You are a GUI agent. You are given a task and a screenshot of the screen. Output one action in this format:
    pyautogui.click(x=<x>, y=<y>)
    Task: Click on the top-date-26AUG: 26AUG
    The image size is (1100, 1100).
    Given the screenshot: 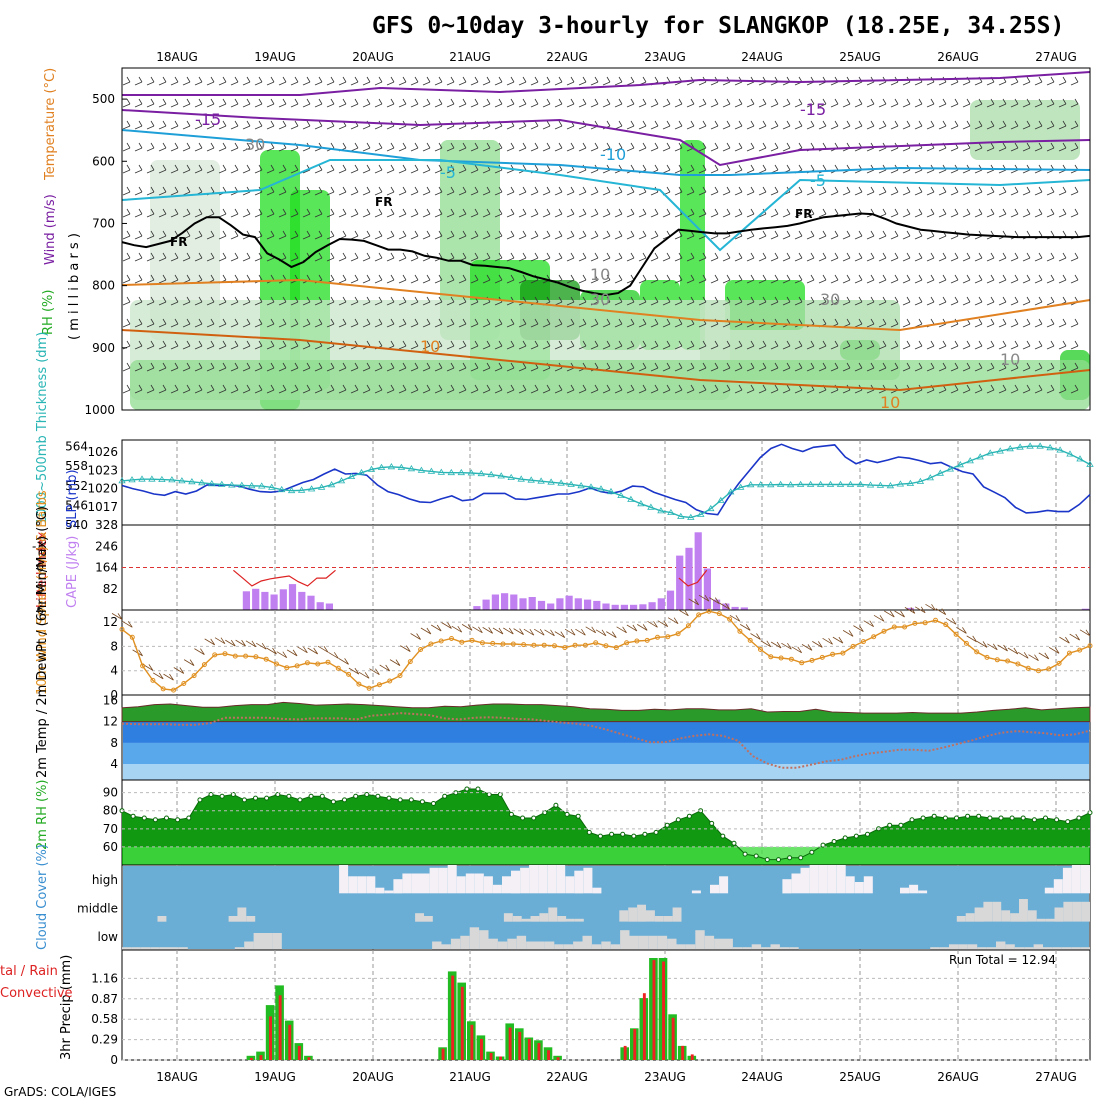 What is the action you would take?
    pyautogui.click(x=958, y=57)
    